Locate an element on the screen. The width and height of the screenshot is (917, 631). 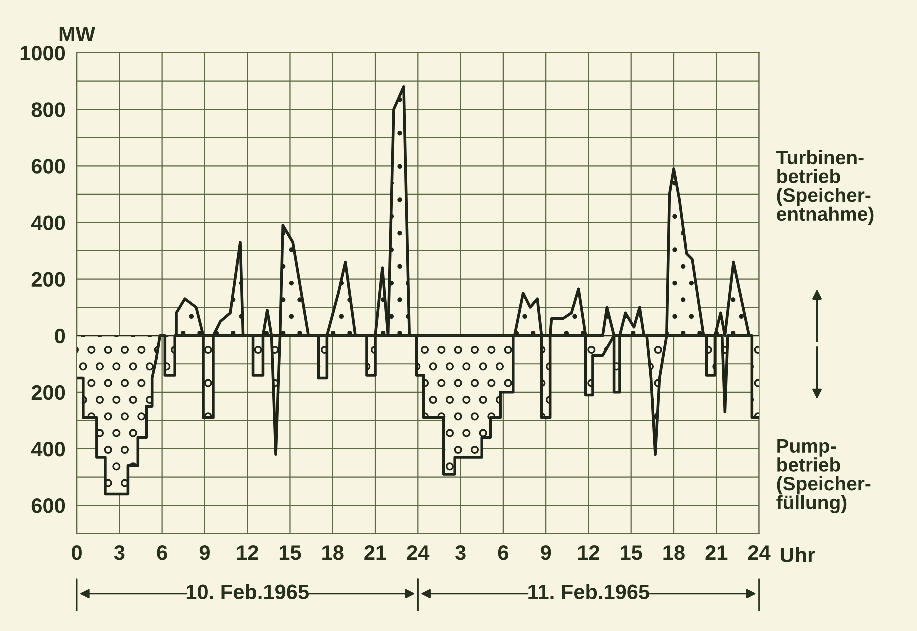
text: 11. Feb.1965 is located at coordinates (589, 592).